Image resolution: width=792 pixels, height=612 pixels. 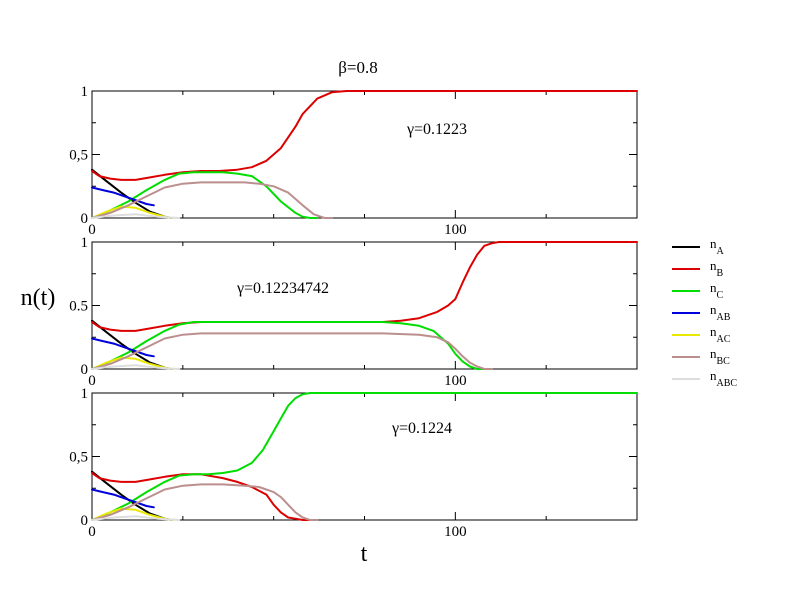 I want to click on legend-item-nABC: nABC, so click(x=704, y=378).